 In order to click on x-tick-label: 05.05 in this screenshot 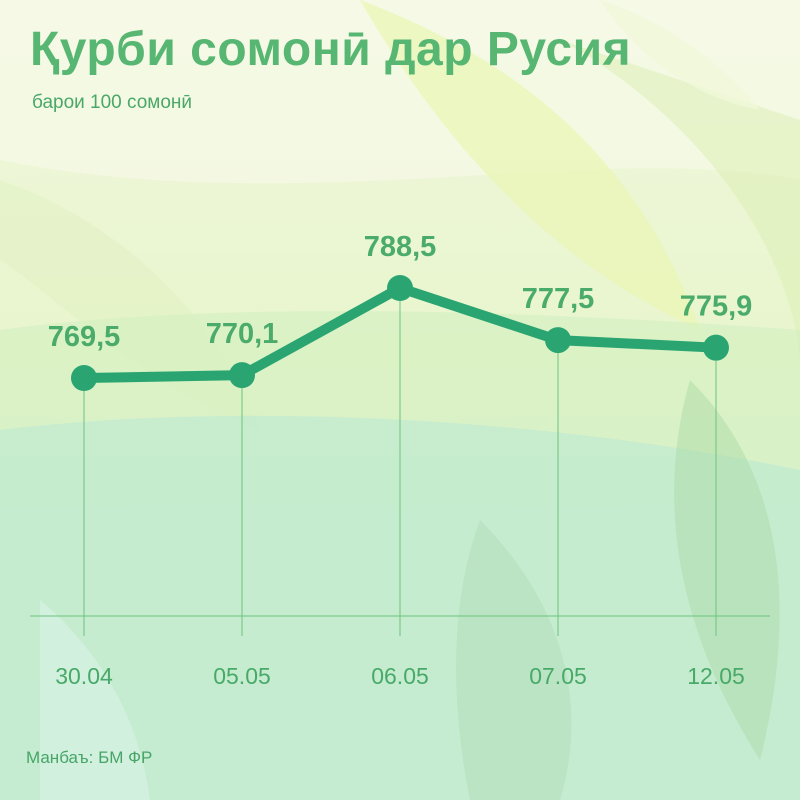, I will do `click(242, 676)`.